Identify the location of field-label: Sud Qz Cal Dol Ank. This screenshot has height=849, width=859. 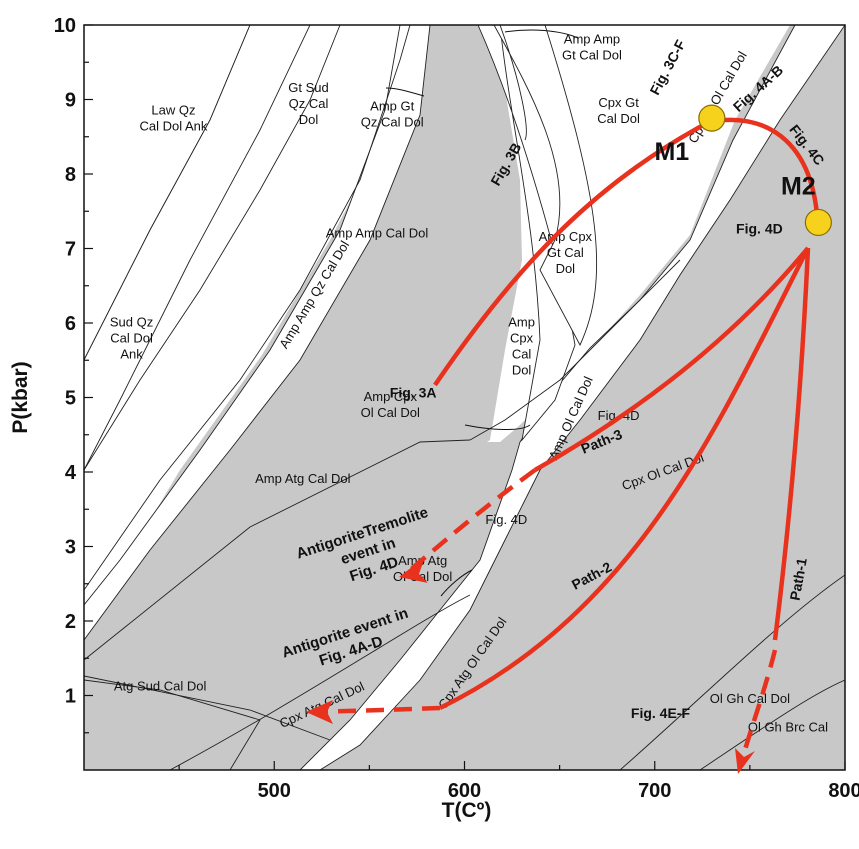
(131, 338).